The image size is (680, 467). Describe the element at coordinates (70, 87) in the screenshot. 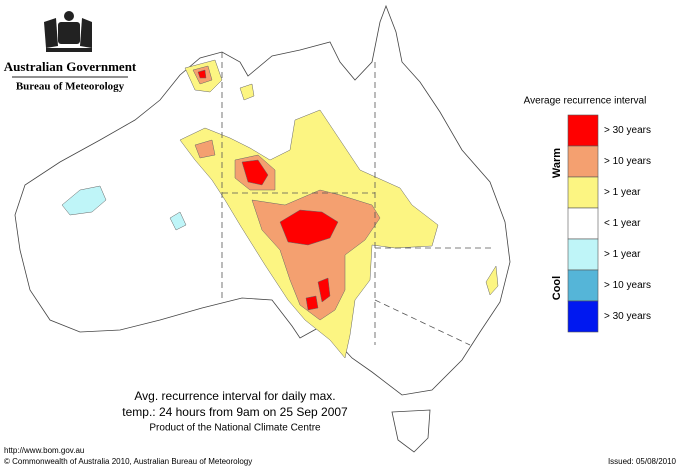

I see `bureau-name: Bureau of Meteorology` at that location.